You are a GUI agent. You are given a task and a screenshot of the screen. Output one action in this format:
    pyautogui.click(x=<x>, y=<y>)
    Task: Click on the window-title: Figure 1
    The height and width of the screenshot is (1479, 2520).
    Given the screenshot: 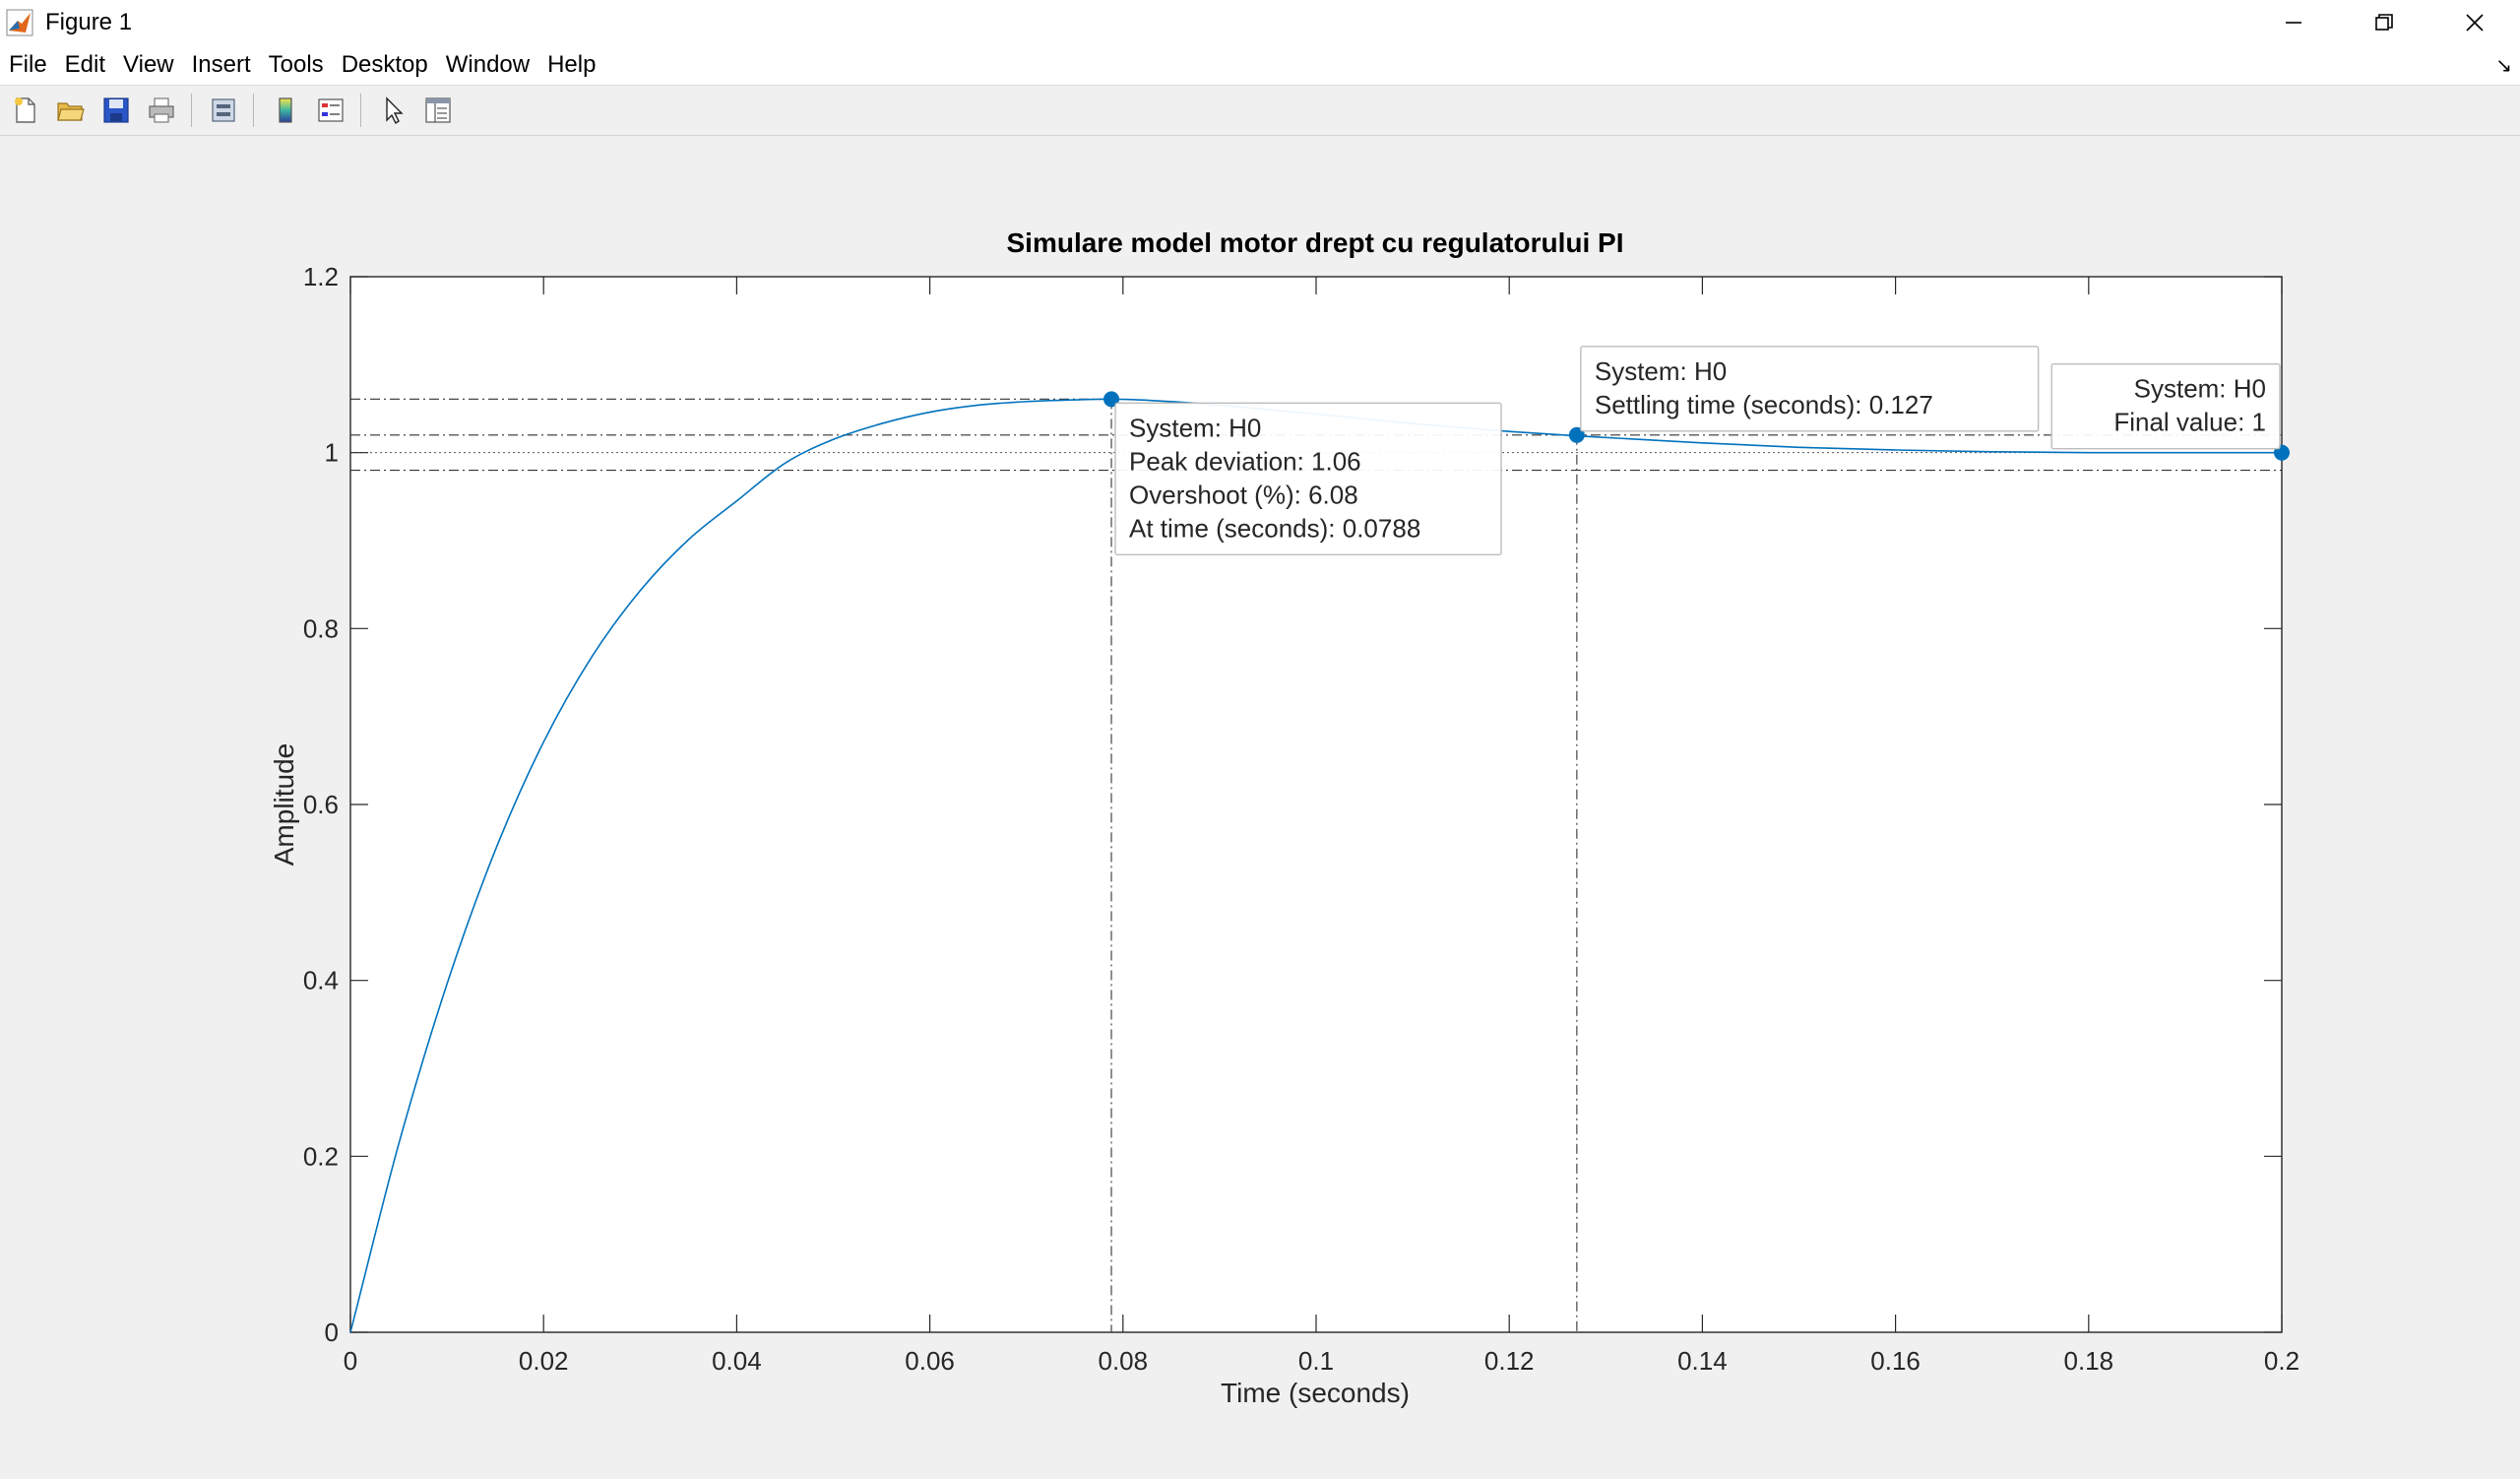 What is the action you would take?
    pyautogui.click(x=89, y=22)
    